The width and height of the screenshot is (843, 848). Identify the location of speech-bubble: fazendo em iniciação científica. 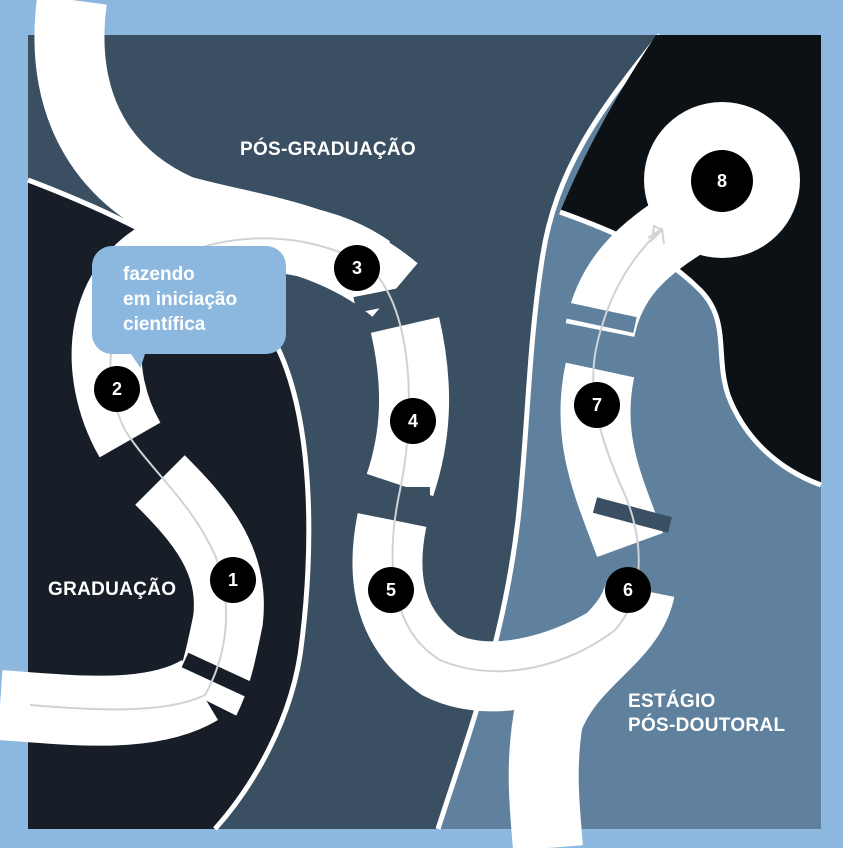
(189, 300).